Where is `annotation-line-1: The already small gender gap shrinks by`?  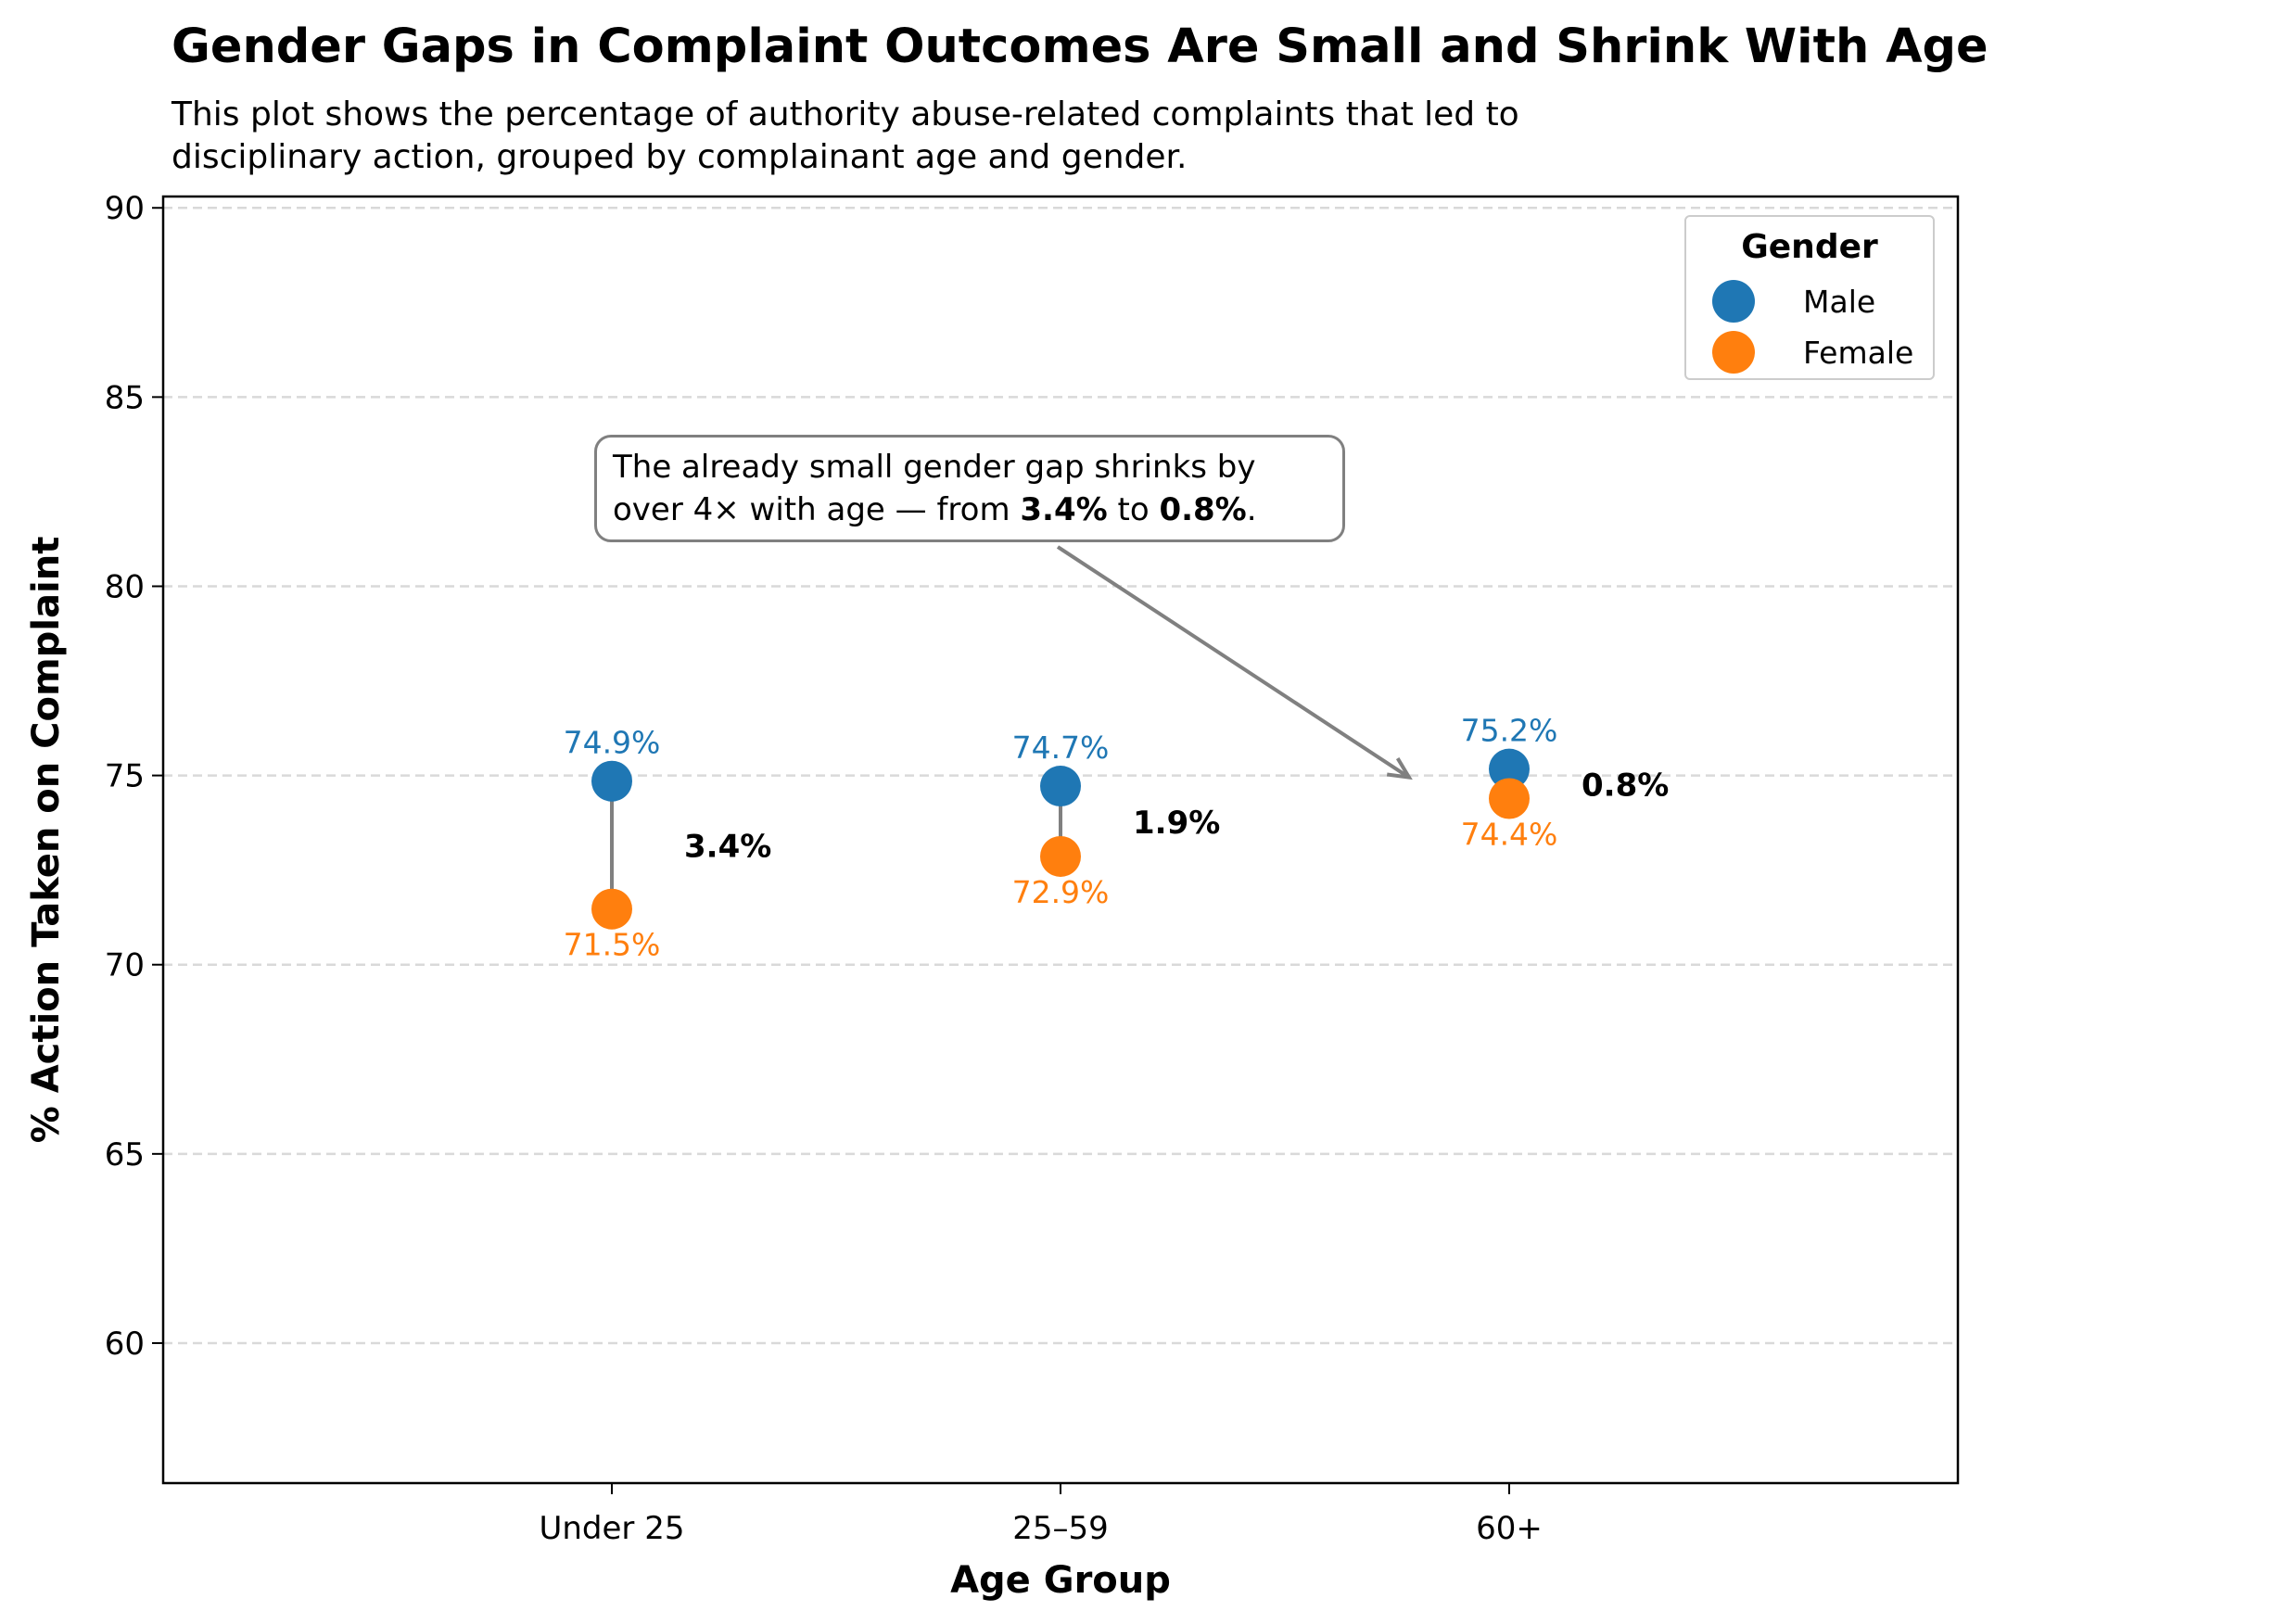 annotation-line-1: The already small gender gap shrinks by is located at coordinates (934, 467).